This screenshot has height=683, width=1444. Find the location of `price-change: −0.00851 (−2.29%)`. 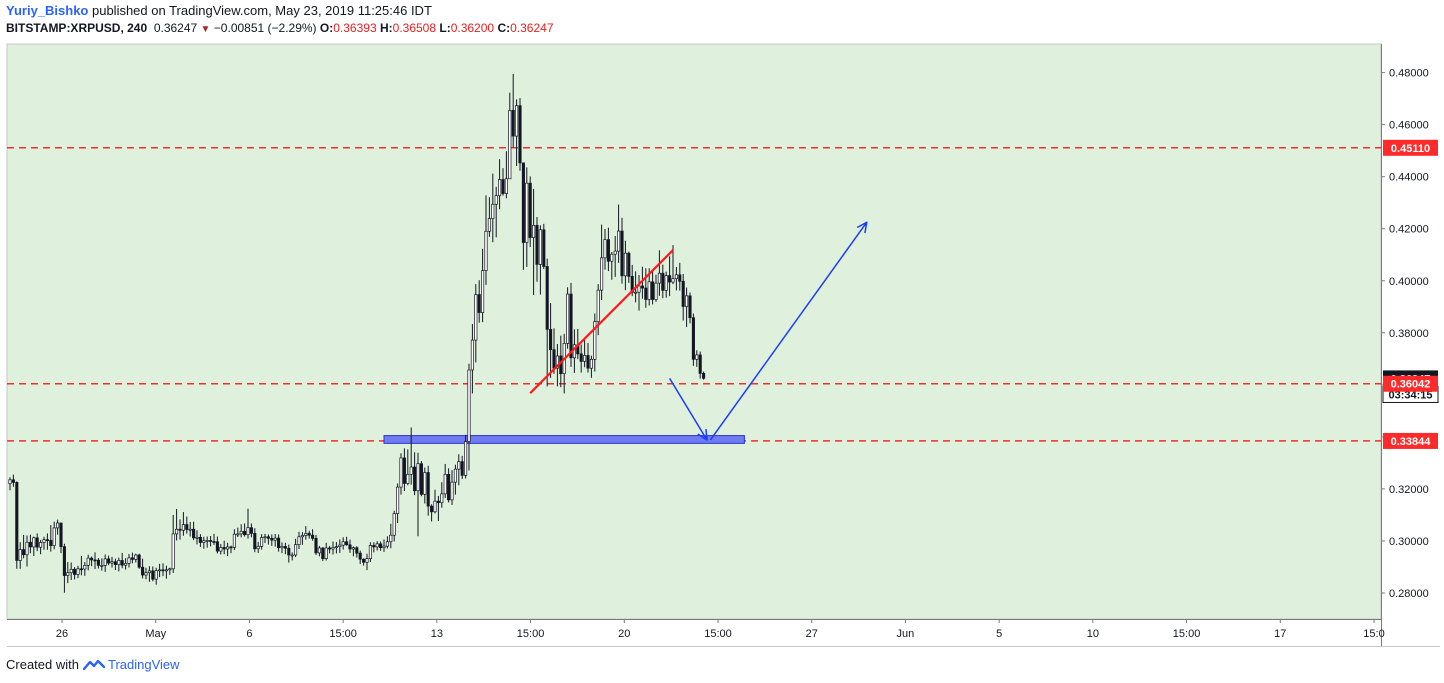

price-change: −0.00851 (−2.29%) is located at coordinates (265, 28).